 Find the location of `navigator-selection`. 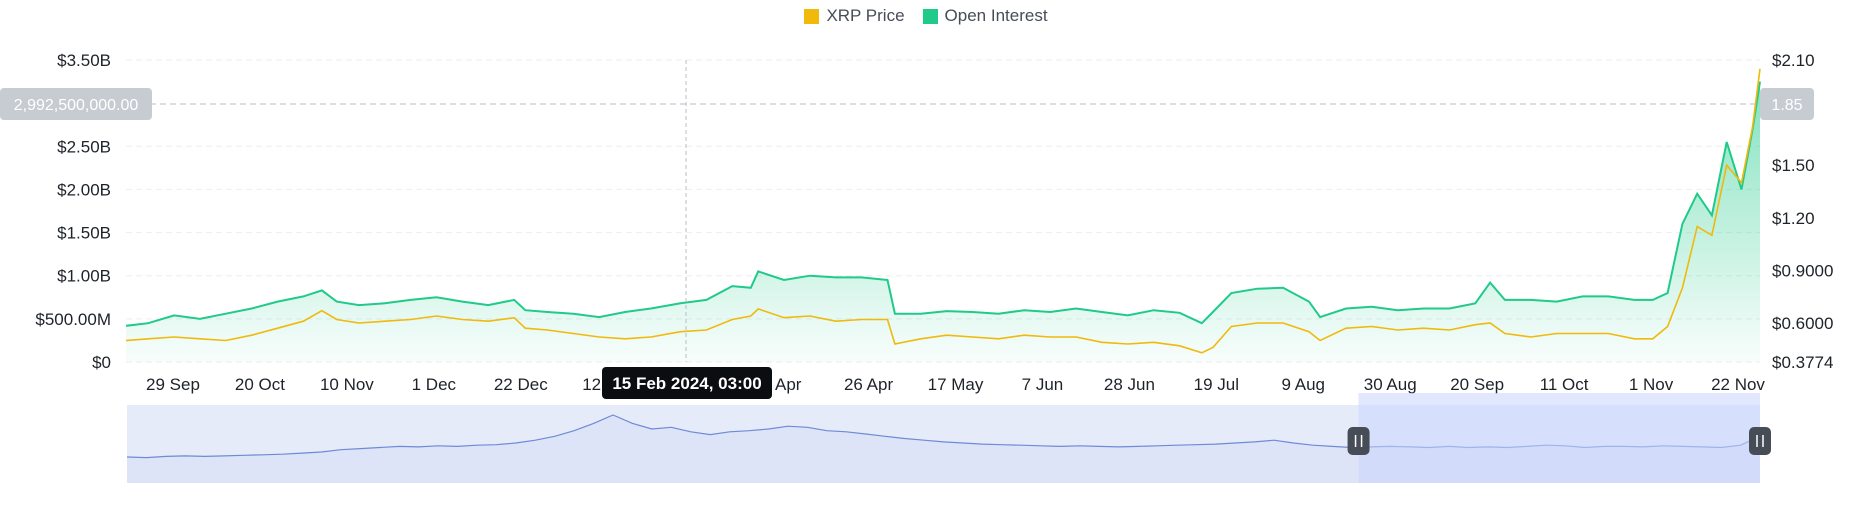

navigator-selection is located at coordinates (1559, 438).